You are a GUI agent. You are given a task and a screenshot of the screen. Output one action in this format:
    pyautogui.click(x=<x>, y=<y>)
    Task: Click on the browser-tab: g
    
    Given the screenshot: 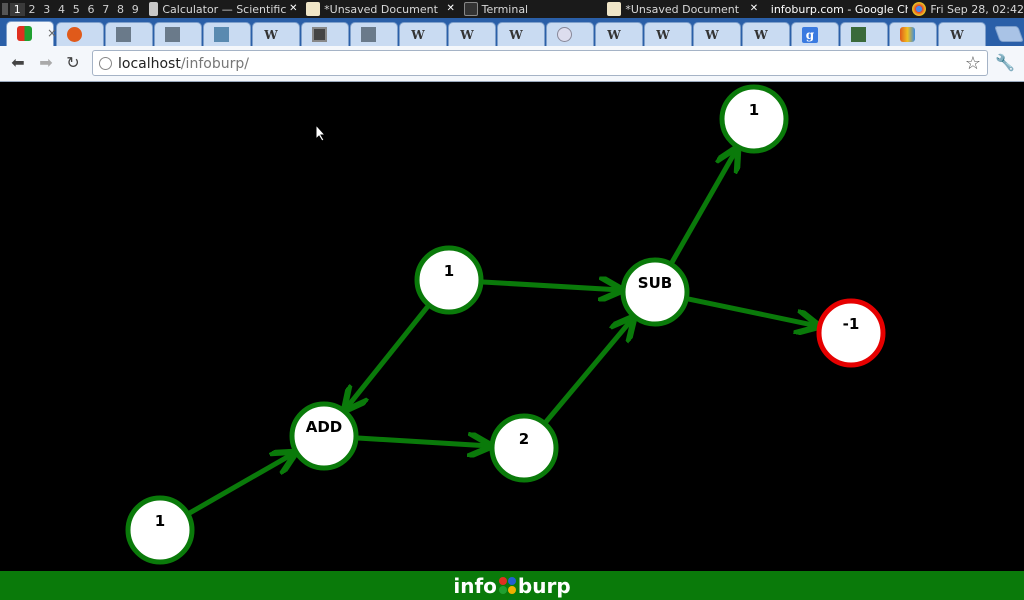 What is the action you would take?
    pyautogui.click(x=815, y=34)
    